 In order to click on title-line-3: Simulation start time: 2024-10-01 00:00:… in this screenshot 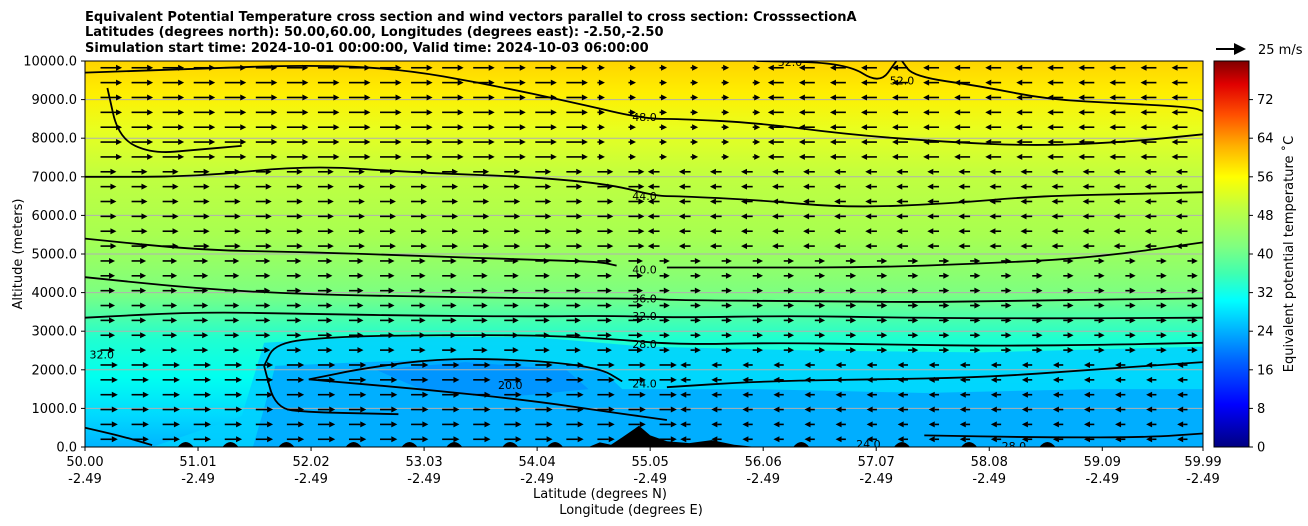, I will do `click(367, 48)`.